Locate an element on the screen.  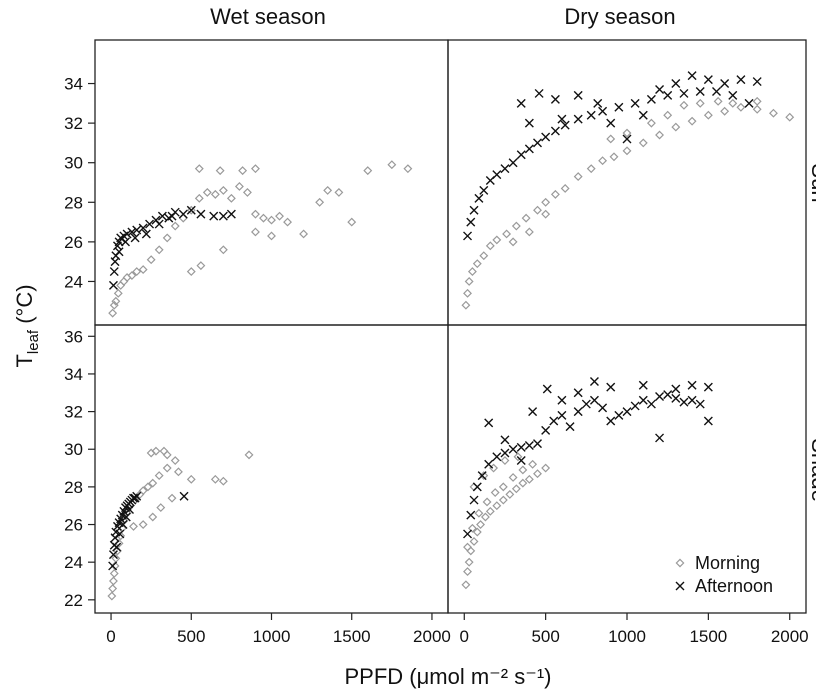
y-tick-label: 28 is located at coordinates (73, 487).